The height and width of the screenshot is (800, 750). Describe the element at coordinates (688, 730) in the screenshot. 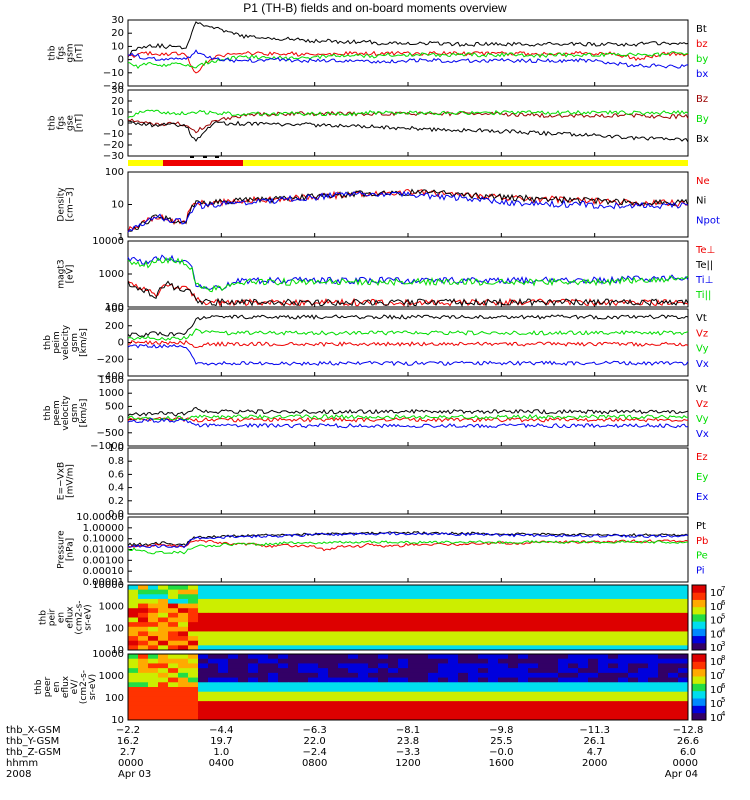

I see `ephemeris-value: −12.8` at that location.